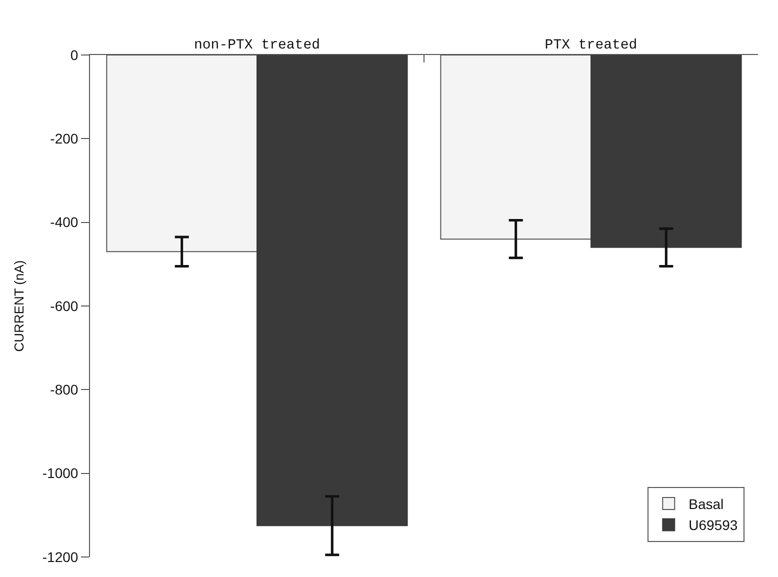  What do you see at coordinates (60, 556) in the screenshot?
I see `y-tick-label: -1200` at bounding box center [60, 556].